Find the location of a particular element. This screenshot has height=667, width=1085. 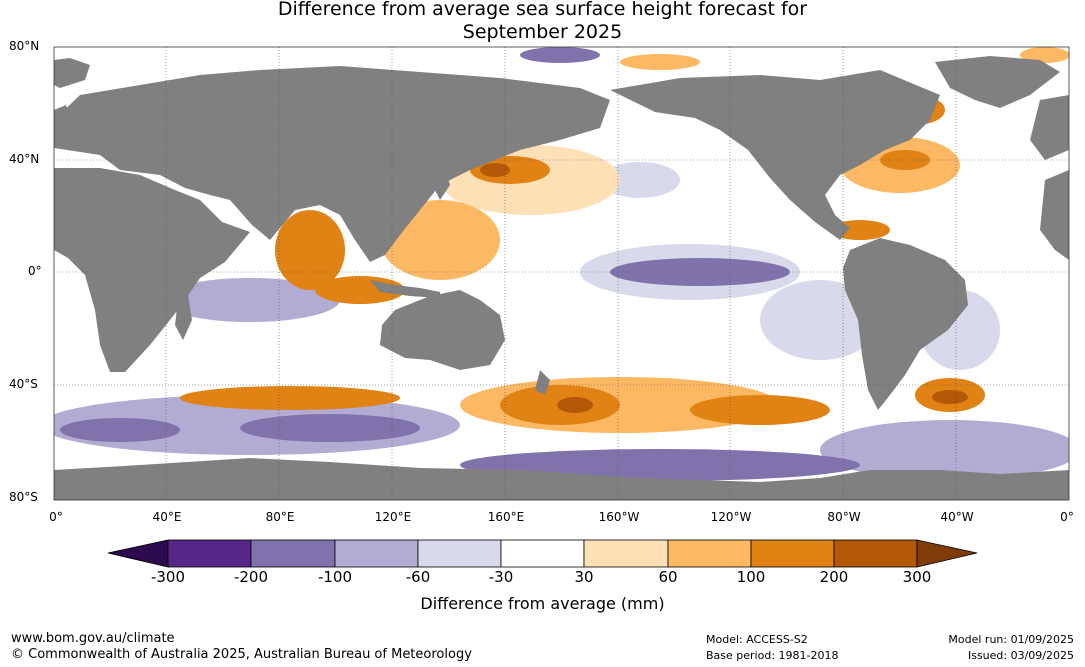

land-uk is located at coordinates (62, 115).